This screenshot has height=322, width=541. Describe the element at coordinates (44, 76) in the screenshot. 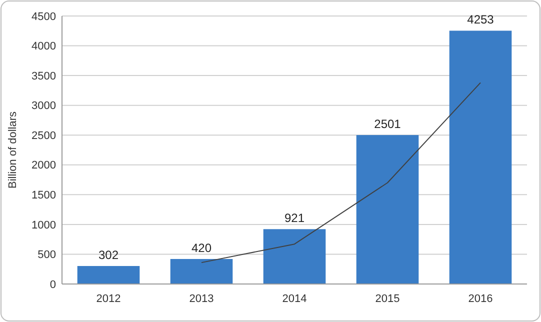

I see `y-tick-label: 3500` at that location.